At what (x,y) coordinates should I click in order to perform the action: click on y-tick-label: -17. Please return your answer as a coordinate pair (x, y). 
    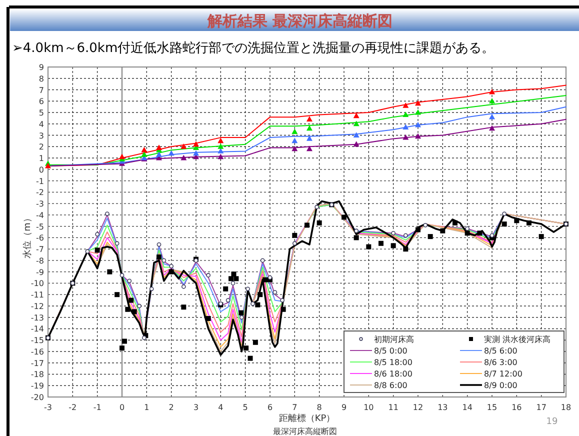
    Looking at the image, I should click on (37, 363).